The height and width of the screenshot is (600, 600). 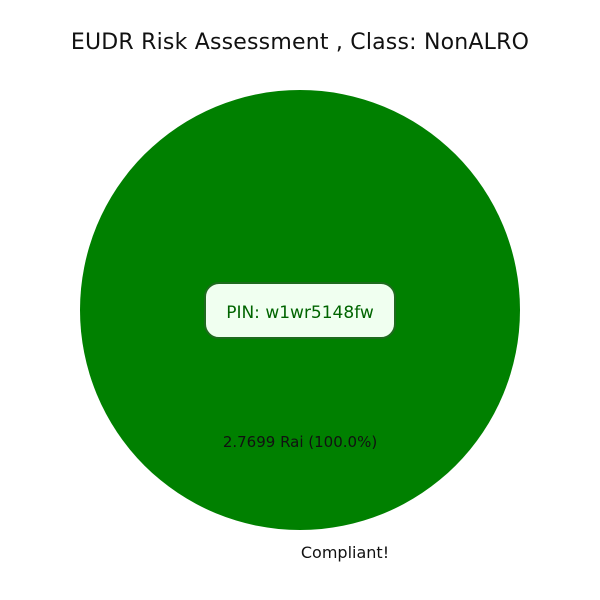 I want to click on pin-box: PIN: w1wr5148fw, so click(x=300, y=310).